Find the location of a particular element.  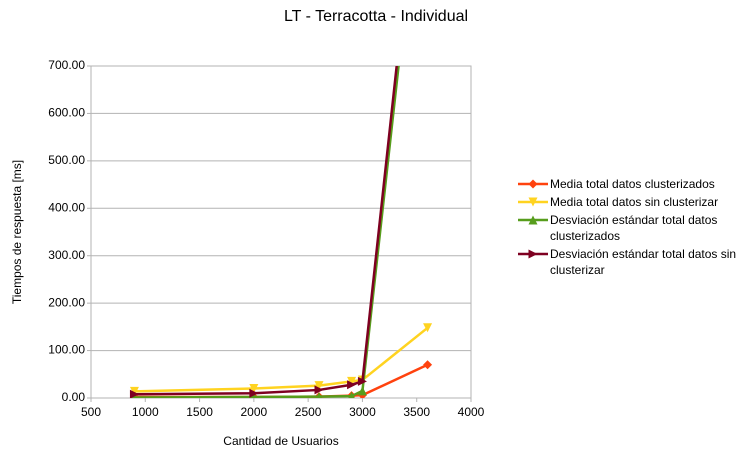

x-tick-label: 1500 is located at coordinates (199, 412).